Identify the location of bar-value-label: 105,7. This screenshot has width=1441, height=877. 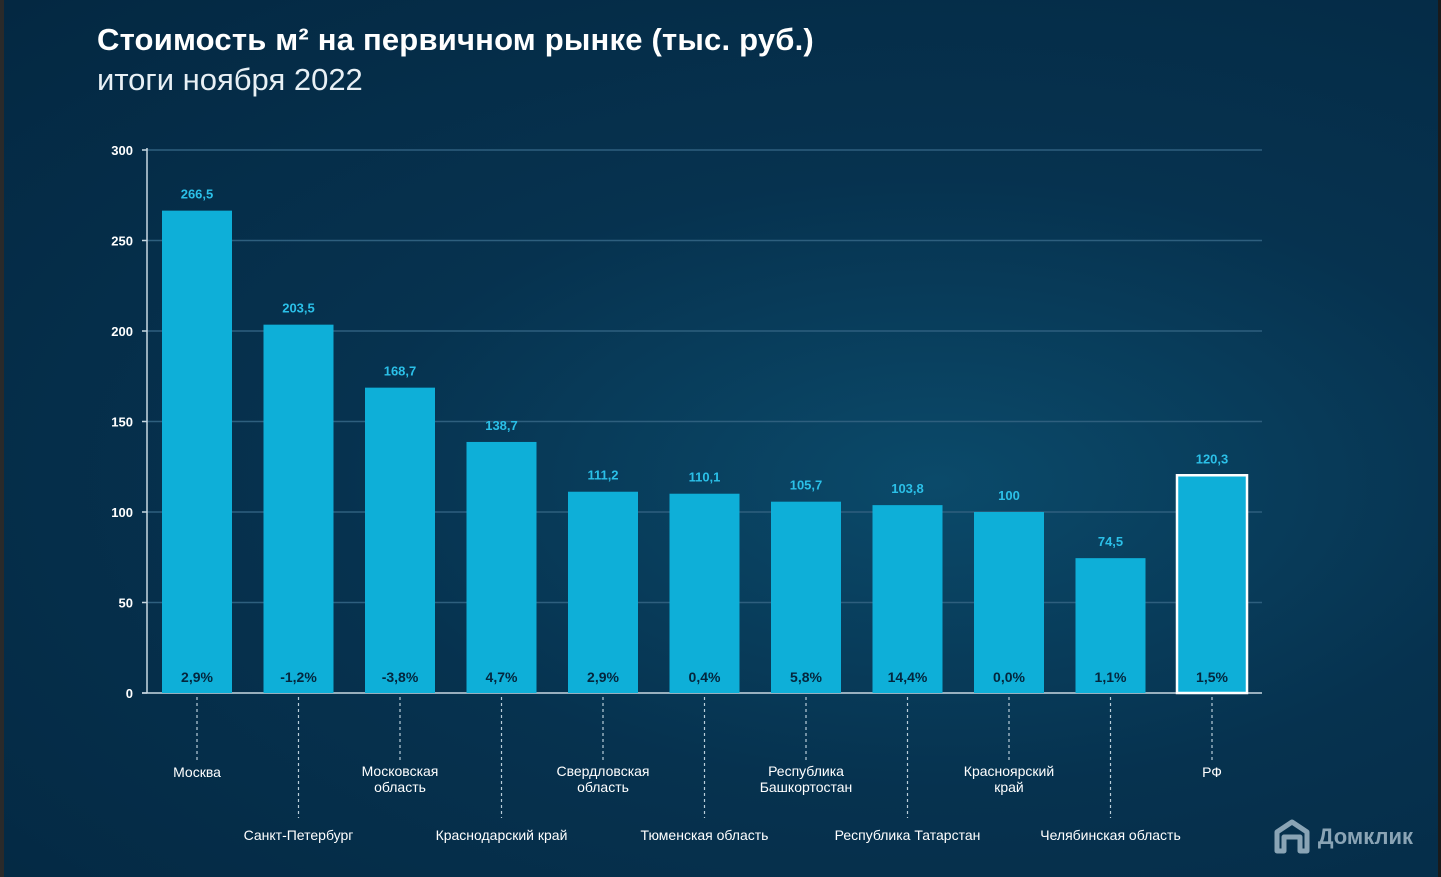
(806, 485).